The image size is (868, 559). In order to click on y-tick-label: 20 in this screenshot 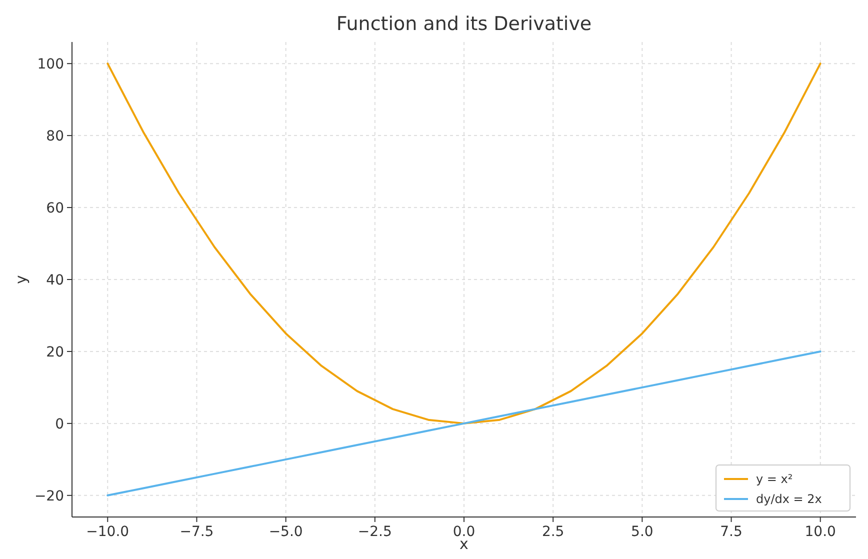, I will do `click(55, 352)`.